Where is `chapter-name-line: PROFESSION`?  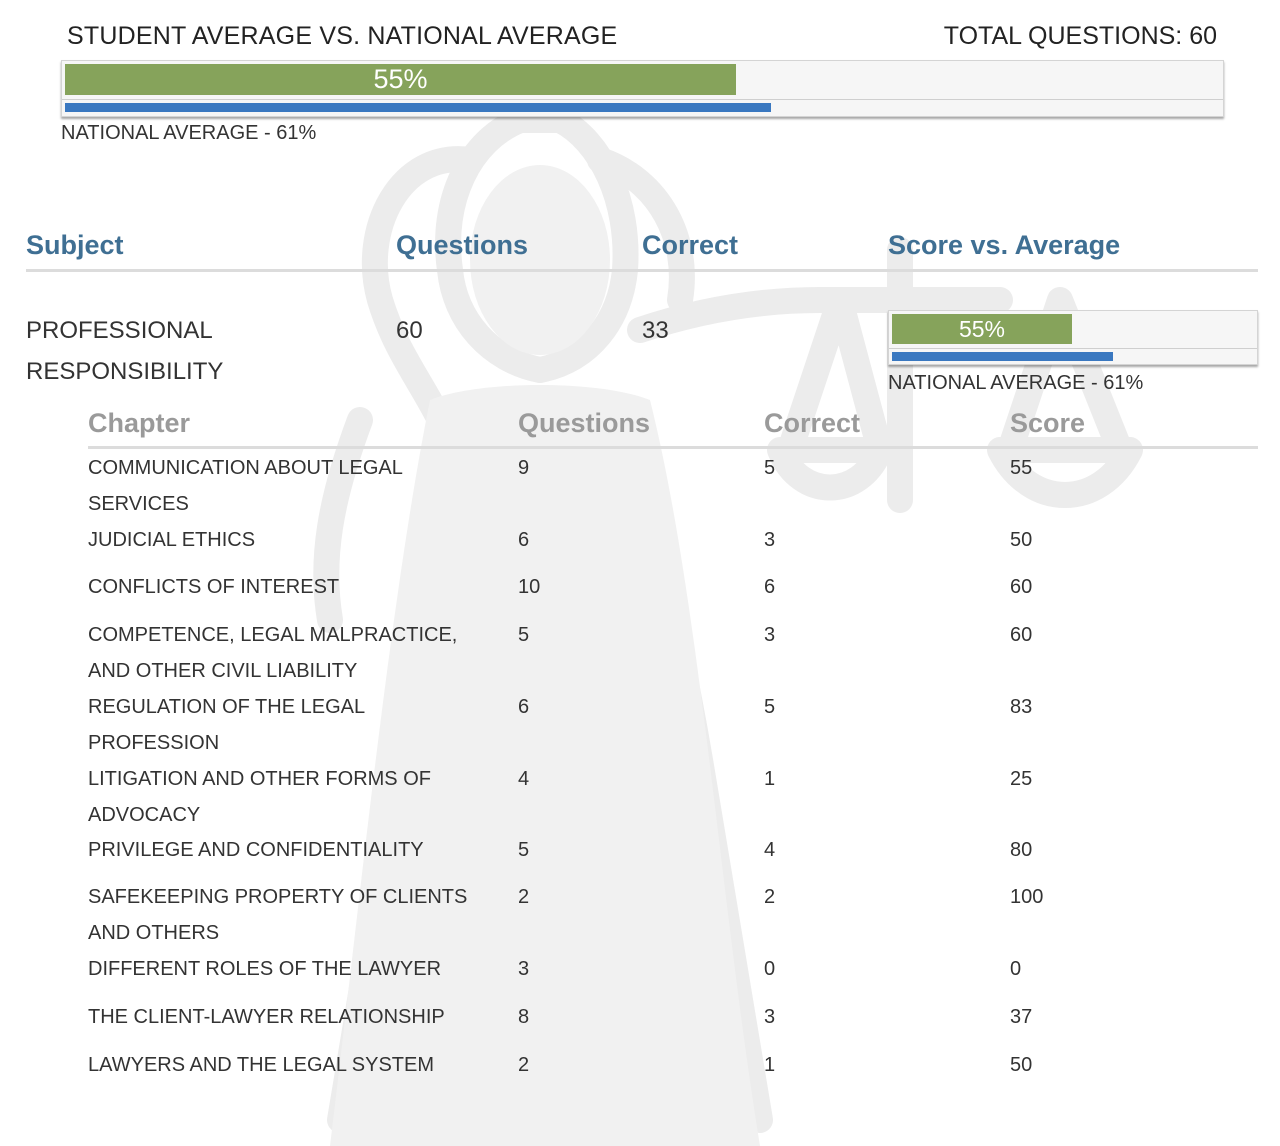 chapter-name-line: PROFESSION is located at coordinates (154, 743).